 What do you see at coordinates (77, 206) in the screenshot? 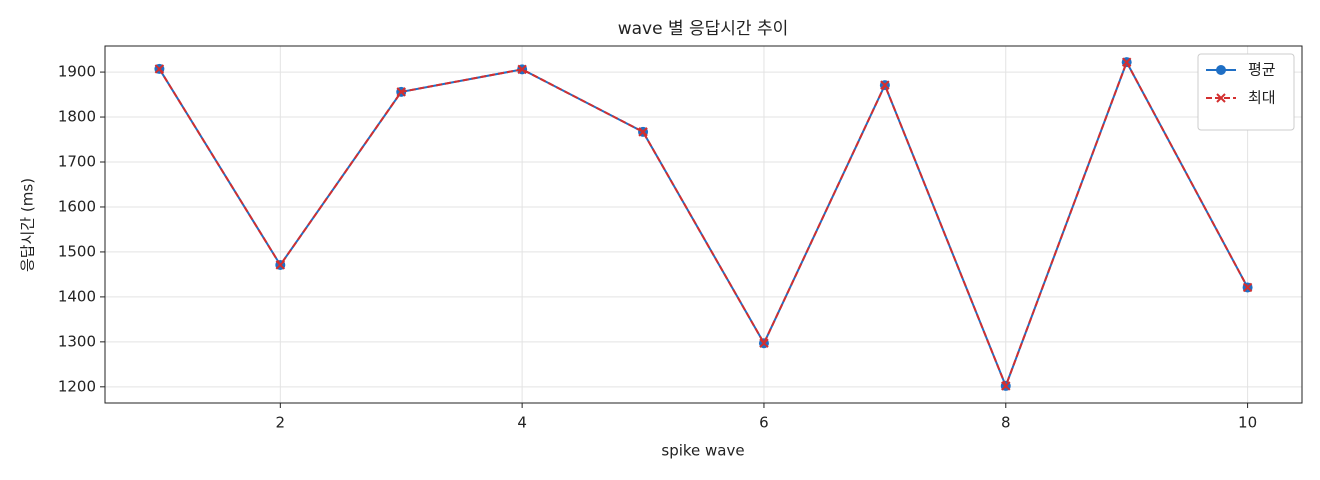
I see `y-tick-label: 1600` at bounding box center [77, 206].